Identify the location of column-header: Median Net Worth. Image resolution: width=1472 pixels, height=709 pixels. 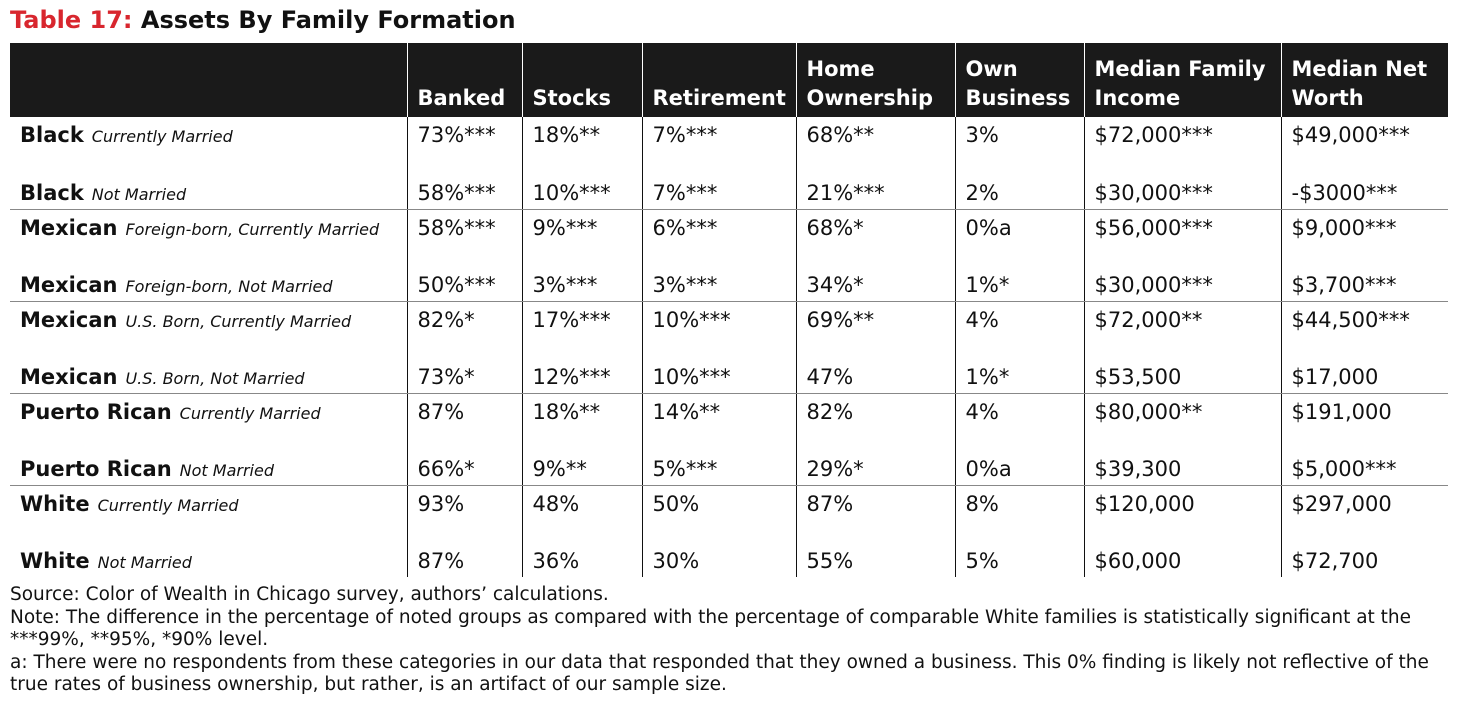
(1364, 80).